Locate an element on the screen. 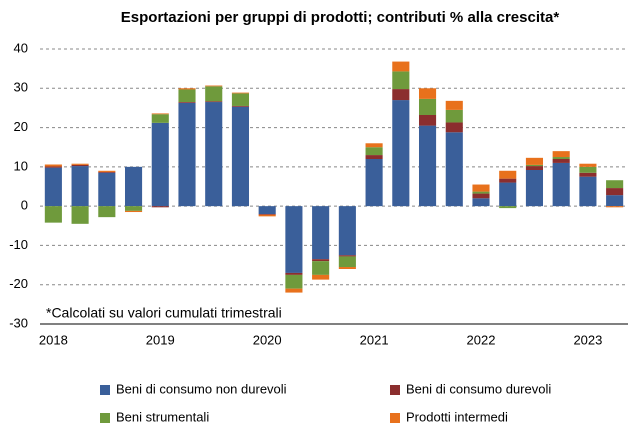  y-tick-label: 40 is located at coordinates (21, 47).